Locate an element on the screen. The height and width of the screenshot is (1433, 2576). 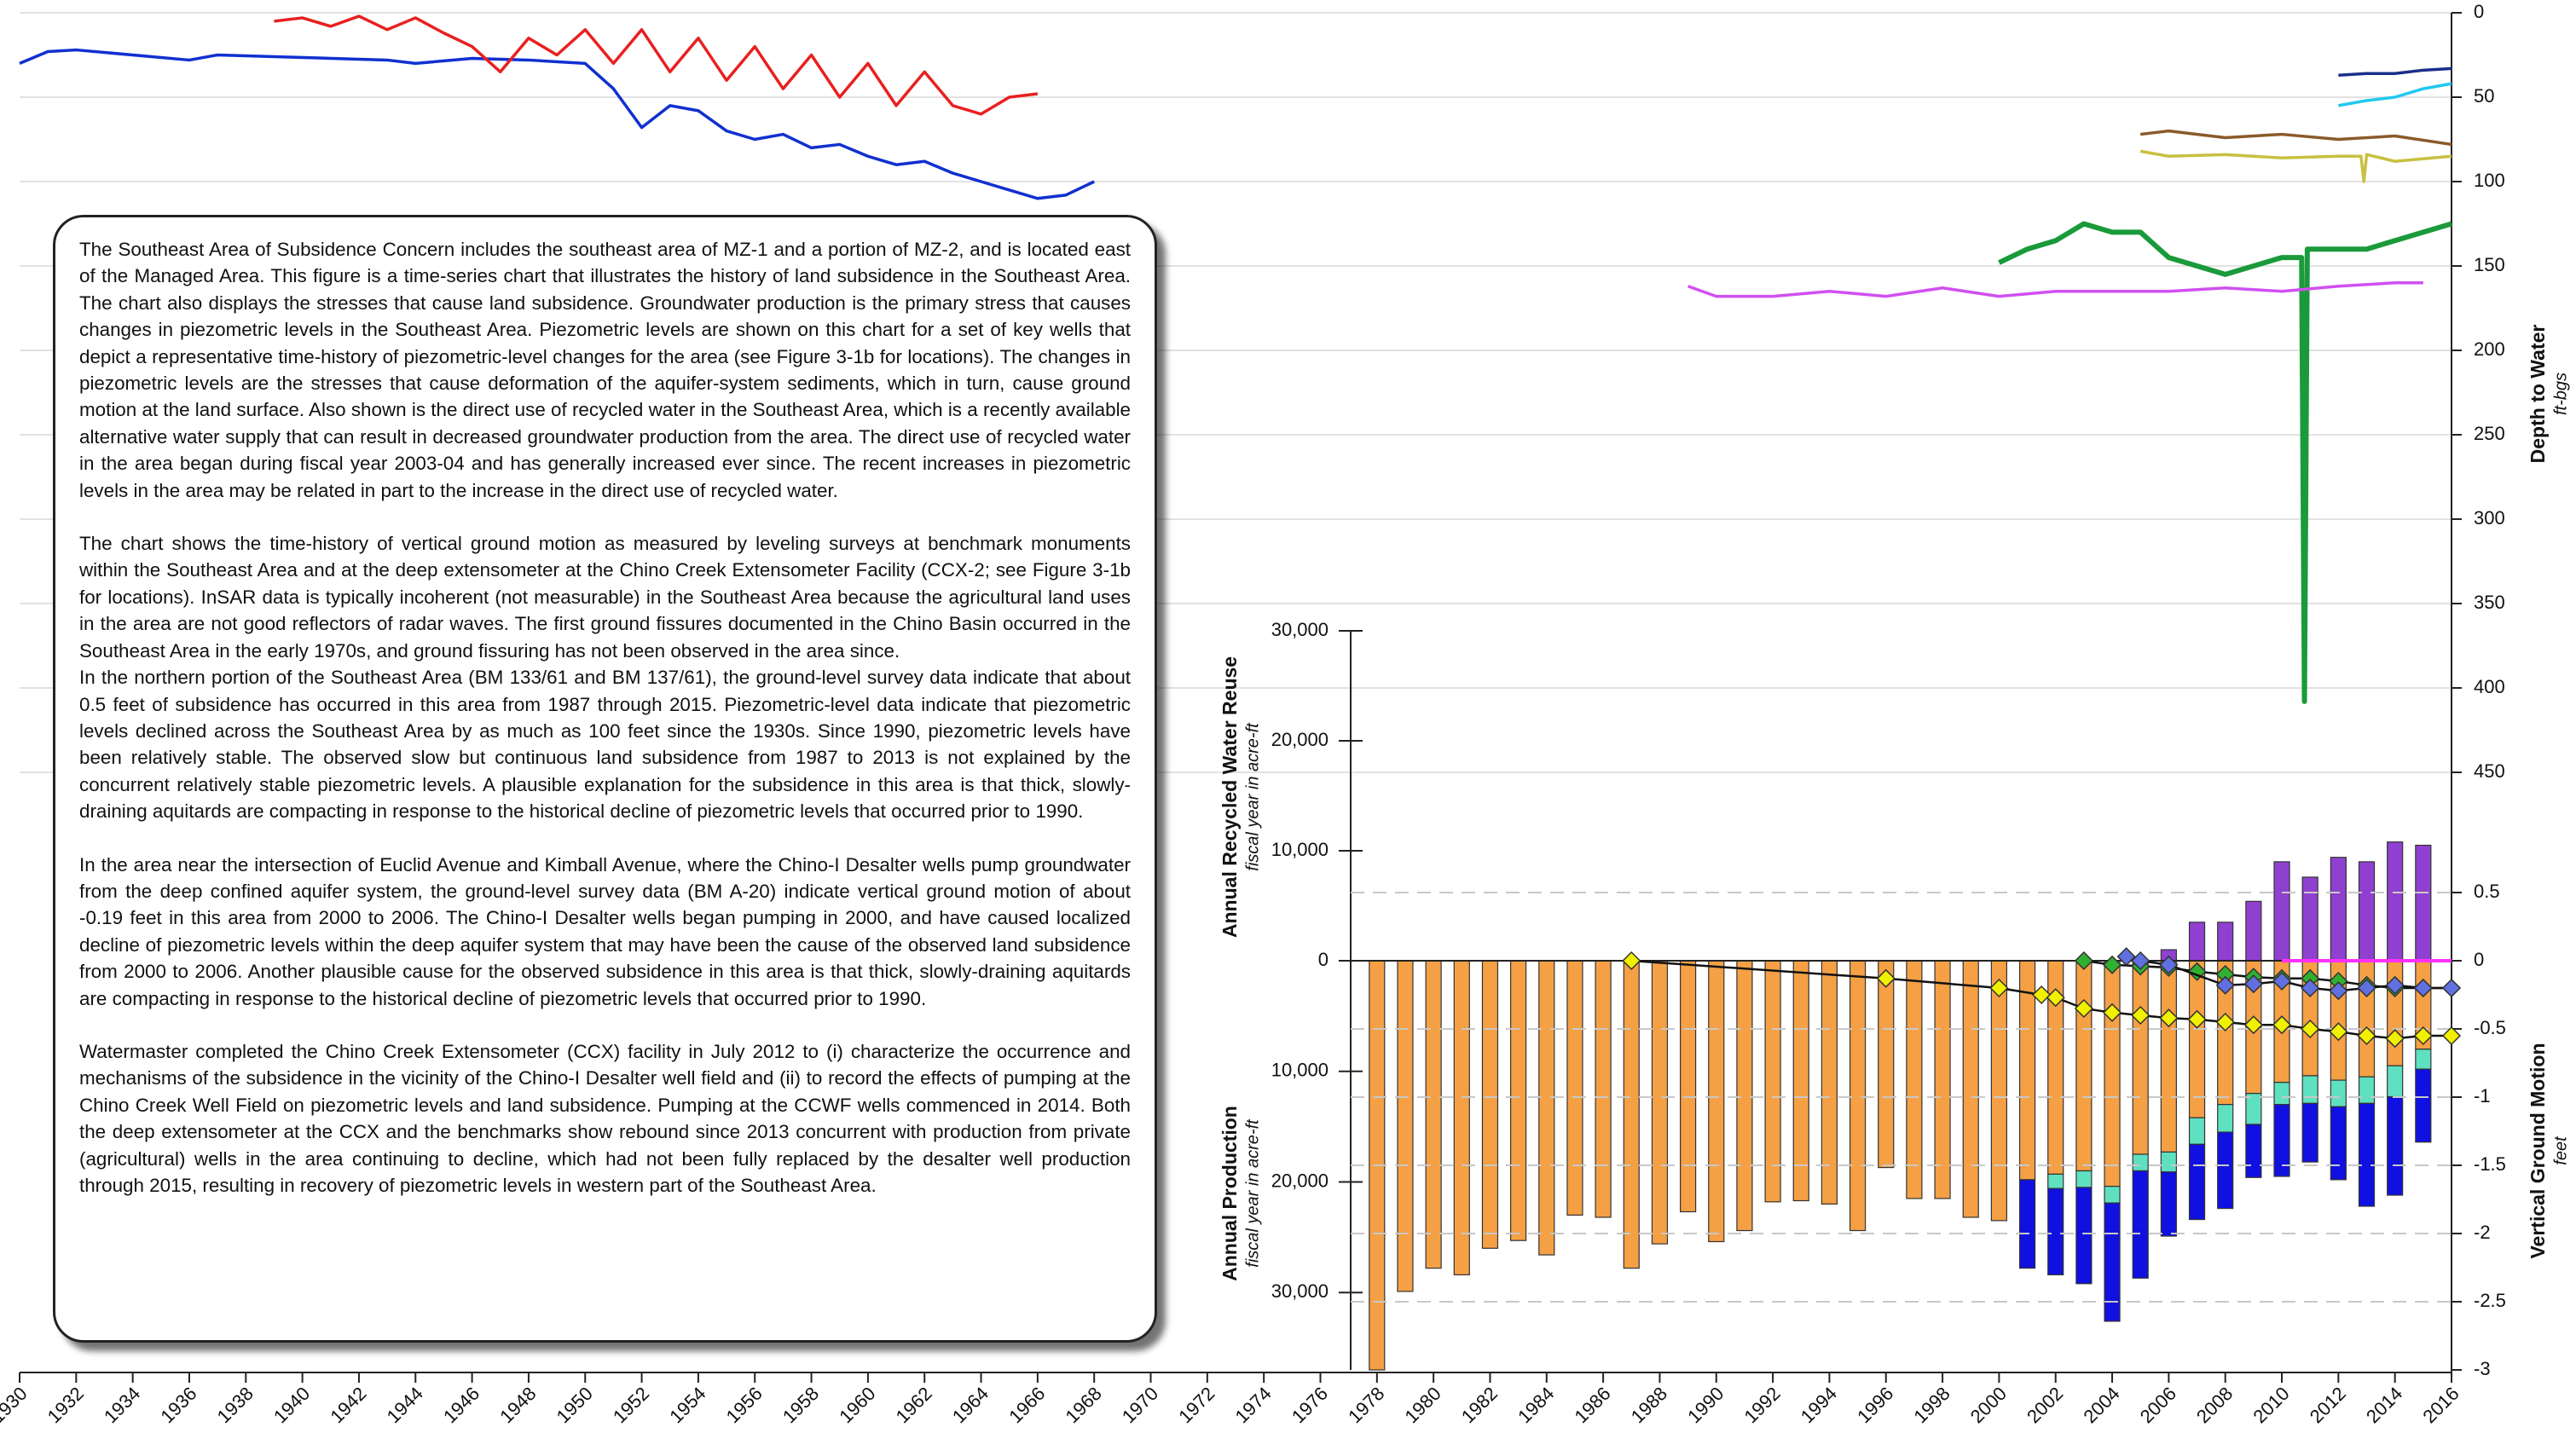
x-tick-label: 1964 is located at coordinates (970, 1405).